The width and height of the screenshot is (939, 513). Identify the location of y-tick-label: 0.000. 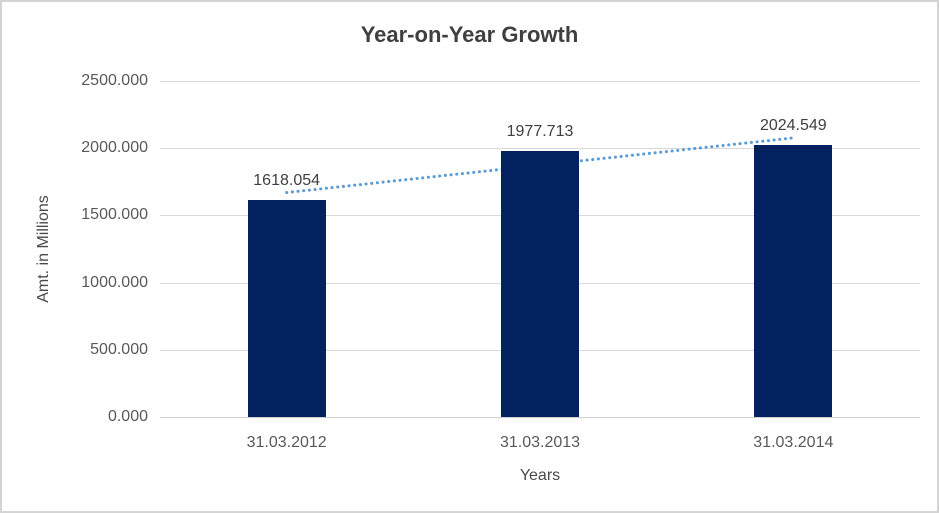
(127, 416).